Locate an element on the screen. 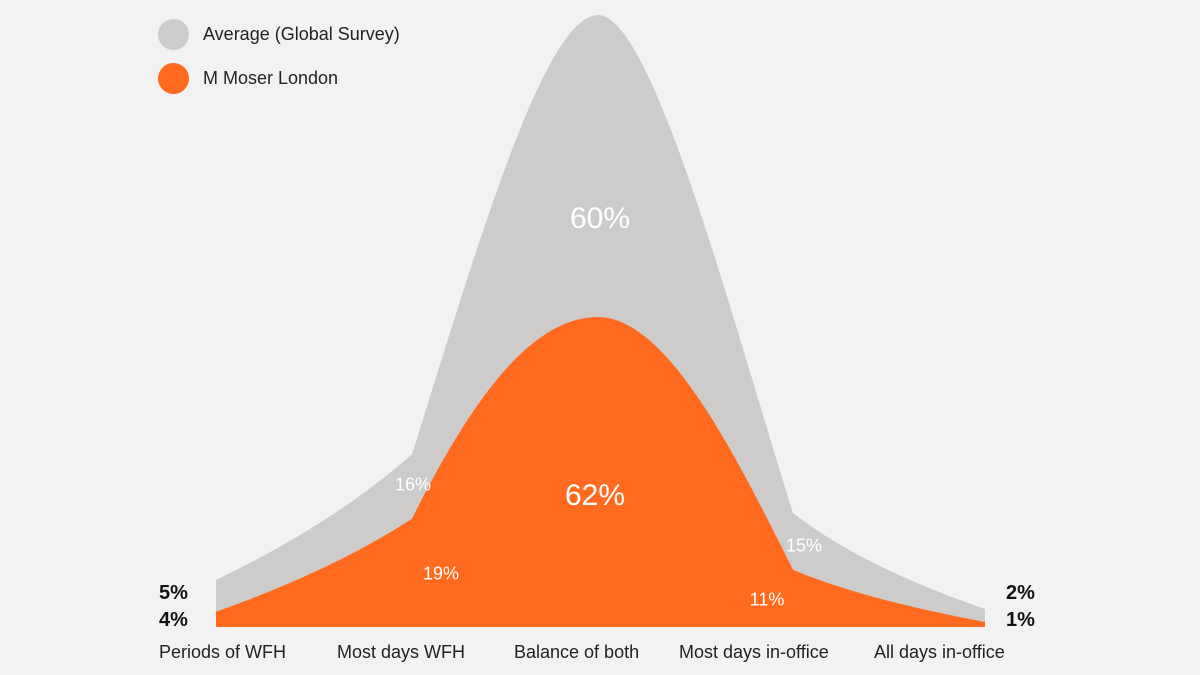 The width and height of the screenshot is (1200, 675). data-label-mmoser-most-days-wfh: 19% is located at coordinates (441, 573).